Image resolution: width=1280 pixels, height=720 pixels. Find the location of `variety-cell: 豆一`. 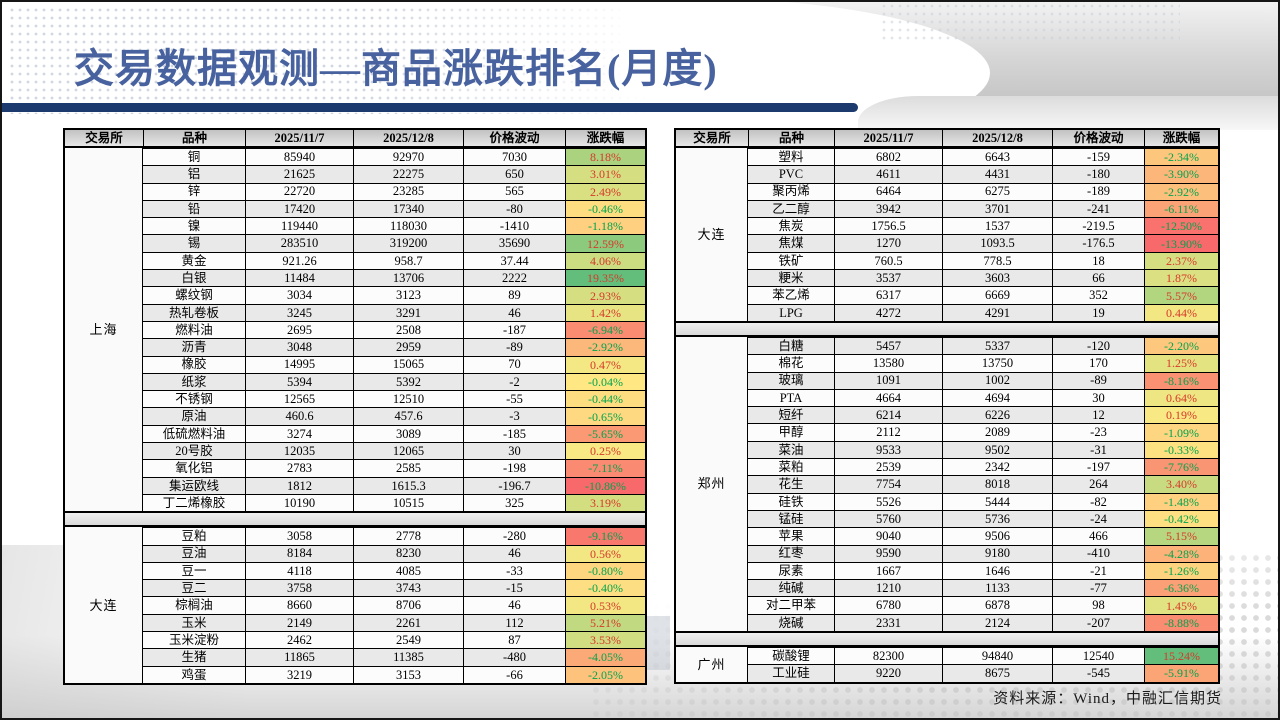

variety-cell: 豆一 is located at coordinates (194, 570).